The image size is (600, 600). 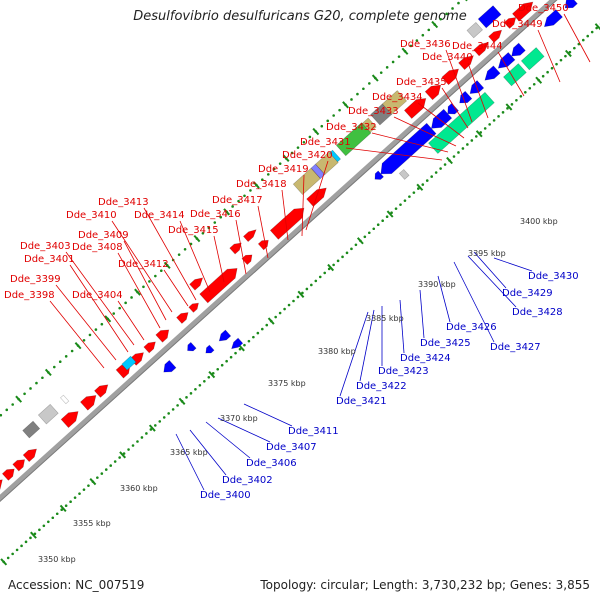 What do you see at coordinates (247, 480) in the screenshot?
I see `gene-label: Dde_3402` at bounding box center [247, 480].